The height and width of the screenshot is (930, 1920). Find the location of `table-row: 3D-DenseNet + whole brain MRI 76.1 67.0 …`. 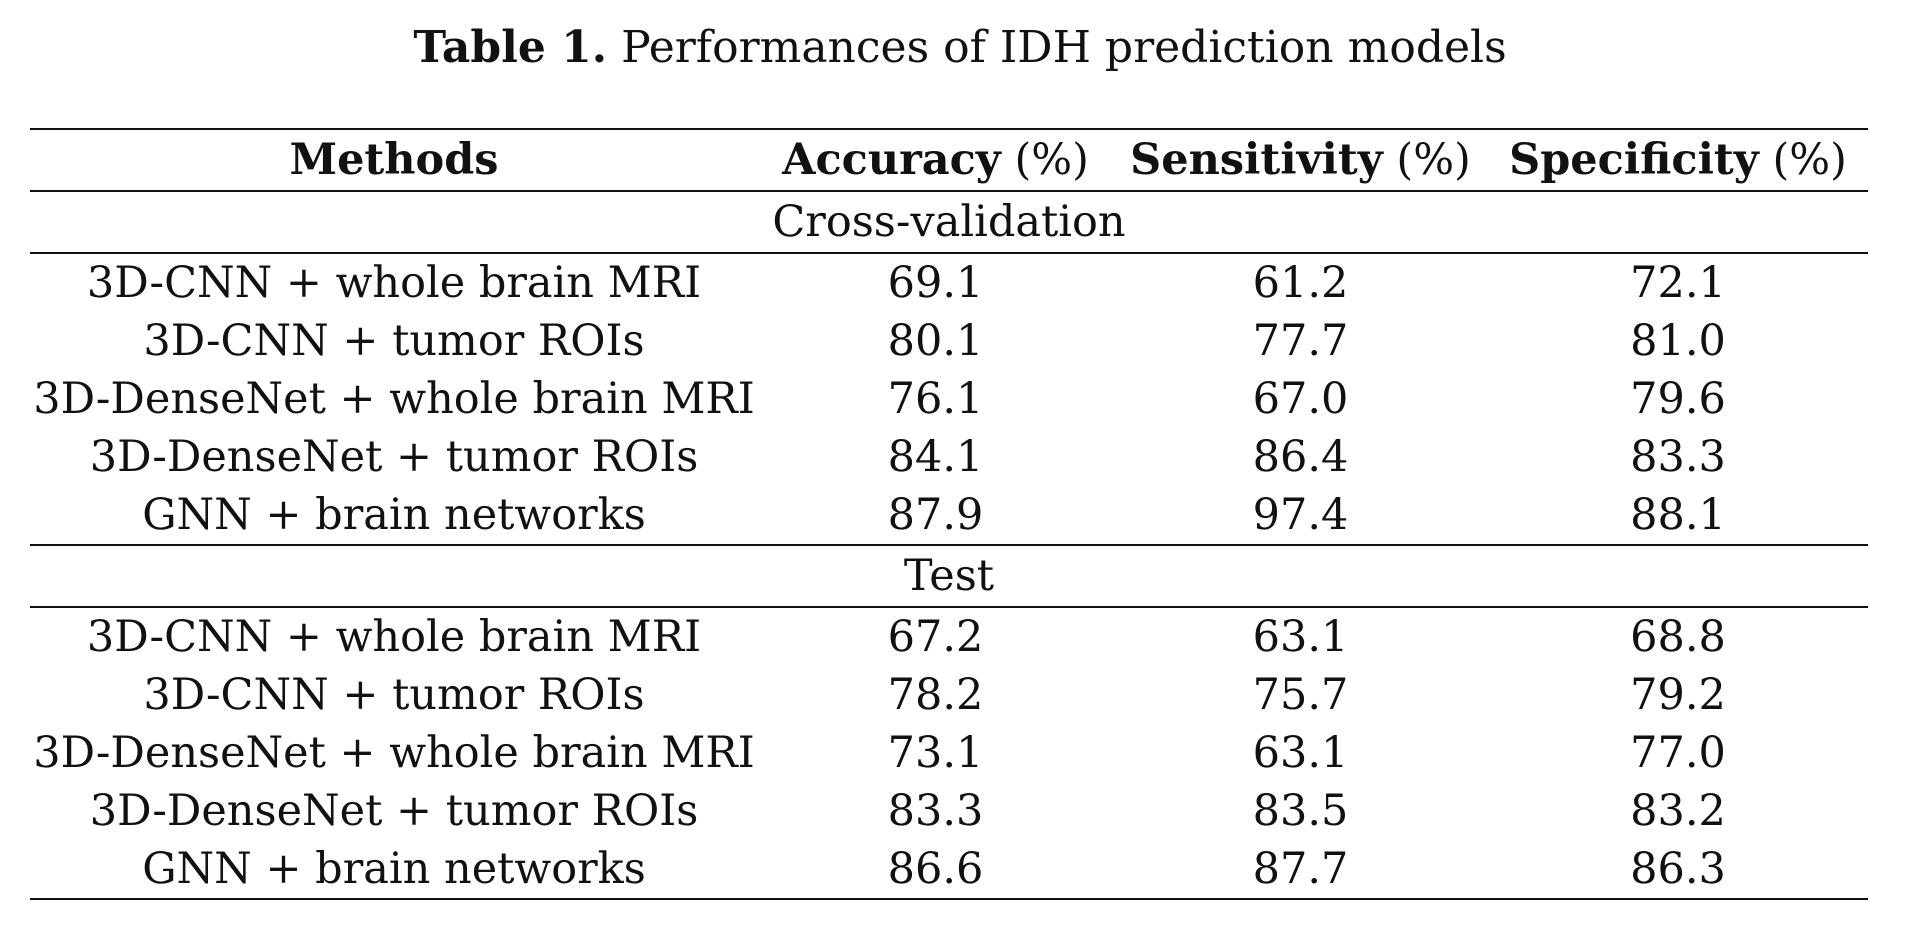

table-row: 3D-DenseNet + whole brain MRI 76.1 67.0 … is located at coordinates (949, 399).